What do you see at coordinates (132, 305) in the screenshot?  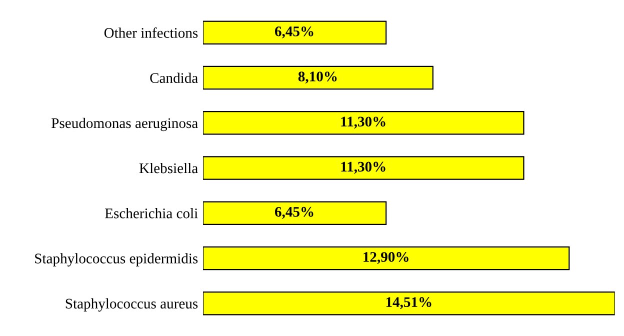 I see `y-tick-label: Staphylococcus aureus` at bounding box center [132, 305].